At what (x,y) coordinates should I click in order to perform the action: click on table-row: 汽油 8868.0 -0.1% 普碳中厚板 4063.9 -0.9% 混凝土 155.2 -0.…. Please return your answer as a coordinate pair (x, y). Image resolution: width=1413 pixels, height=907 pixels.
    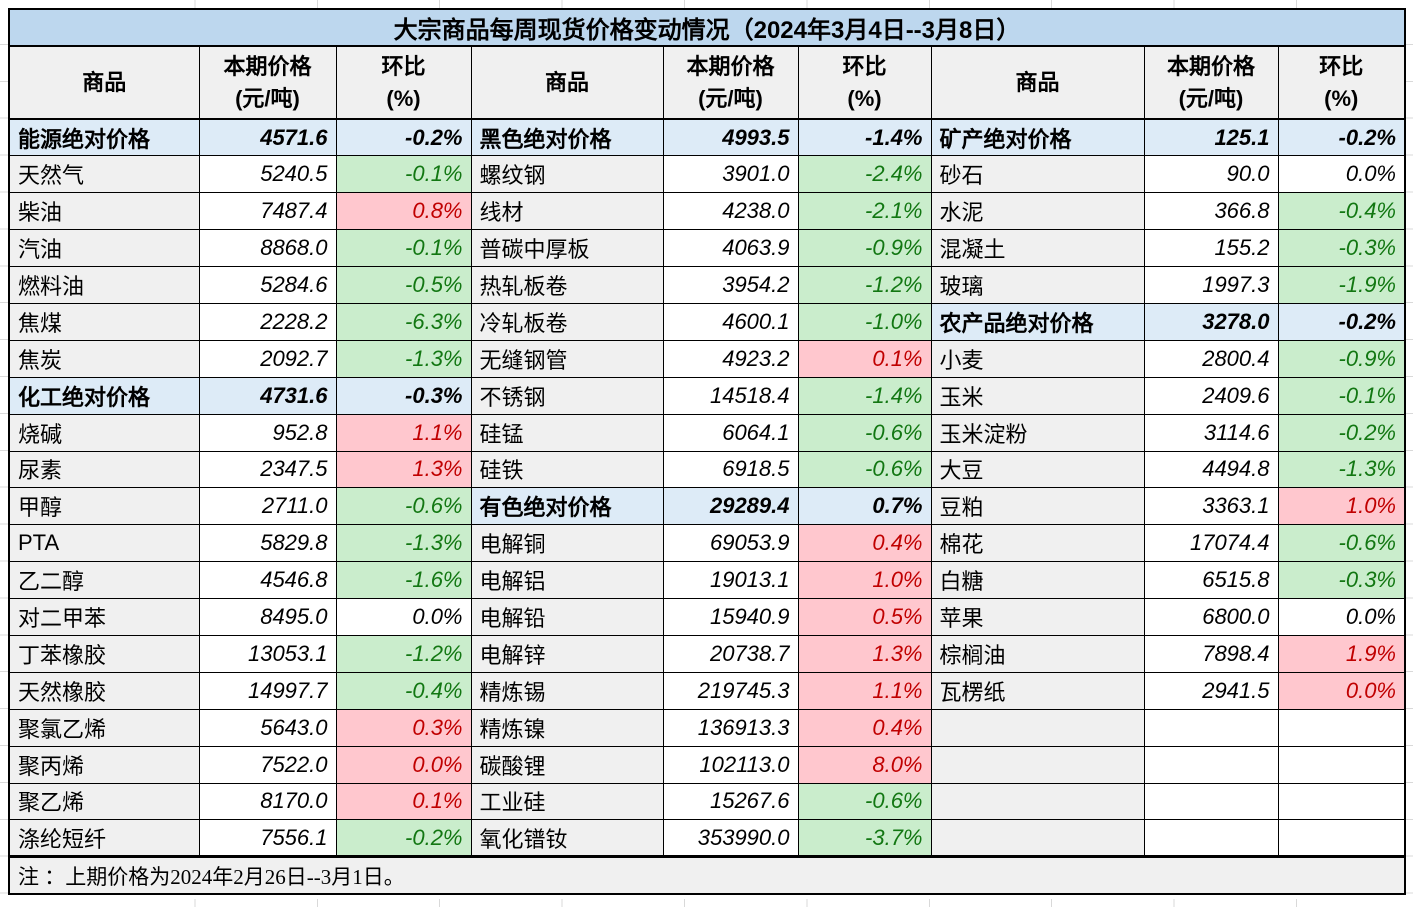
    Looking at the image, I should click on (707, 248).